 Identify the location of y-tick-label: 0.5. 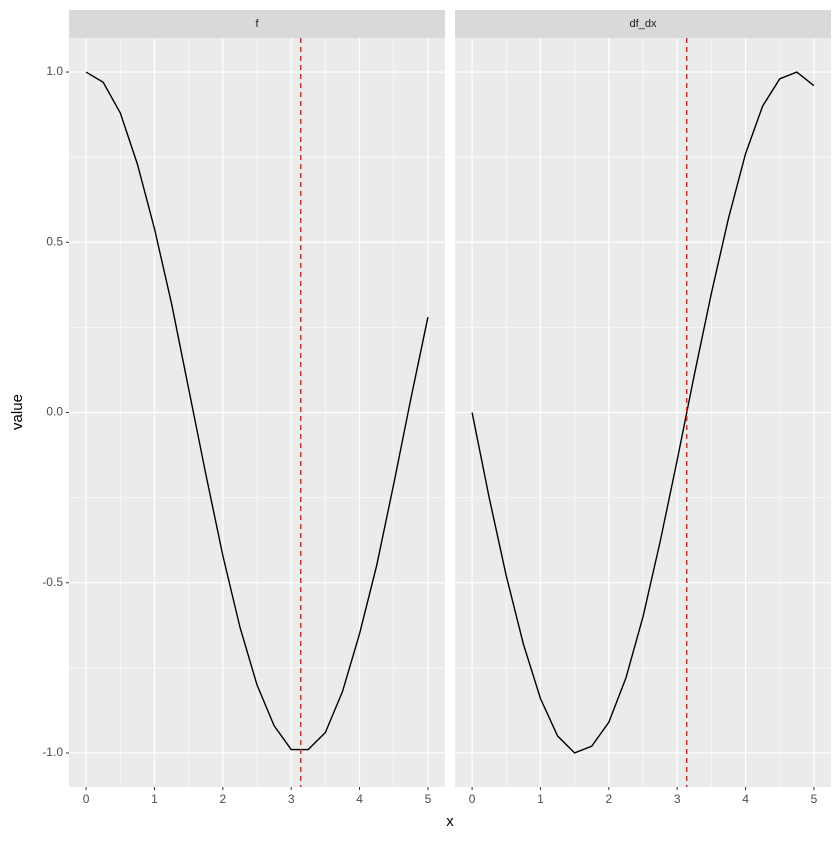
(54, 241).